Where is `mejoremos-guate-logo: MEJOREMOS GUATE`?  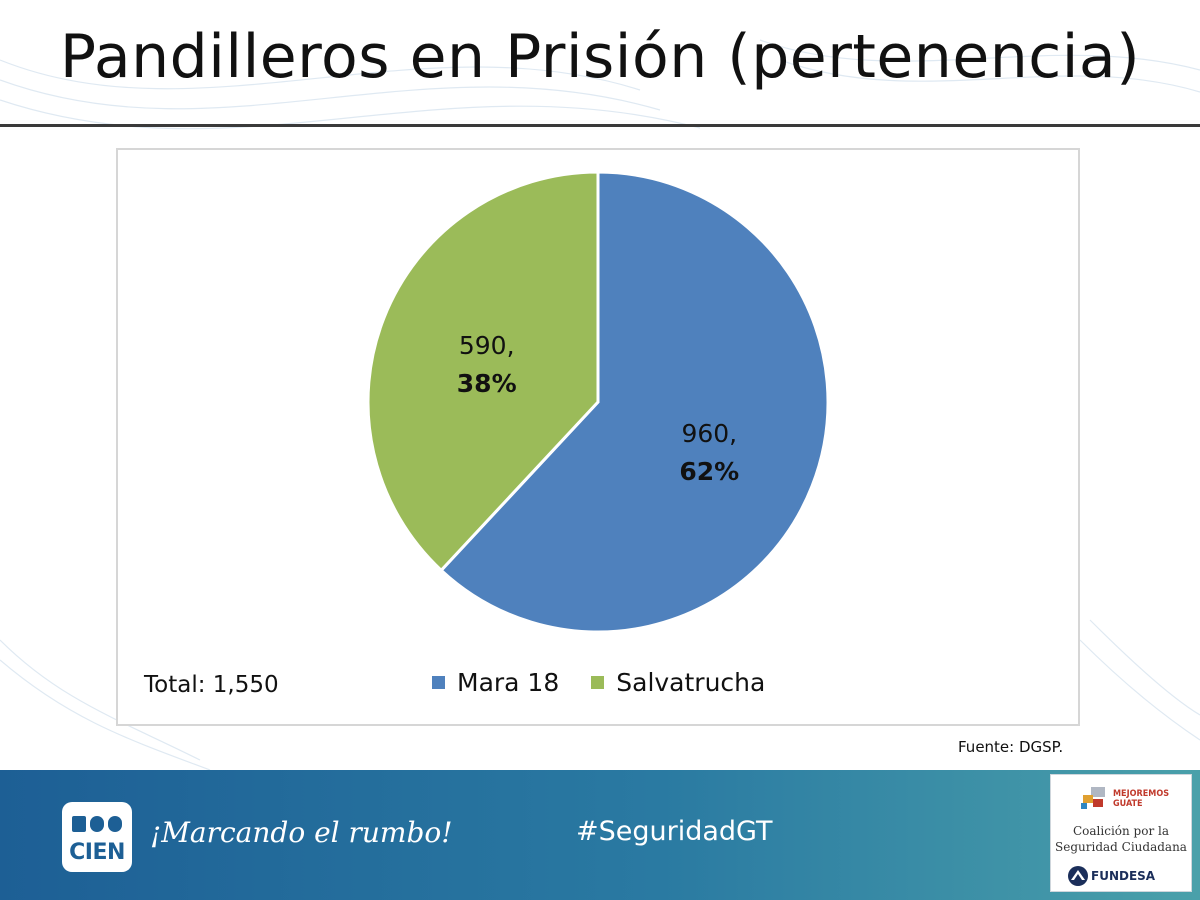
mejoremos-guate-logo: MEJOREMOS GUATE is located at coordinates (1141, 799).